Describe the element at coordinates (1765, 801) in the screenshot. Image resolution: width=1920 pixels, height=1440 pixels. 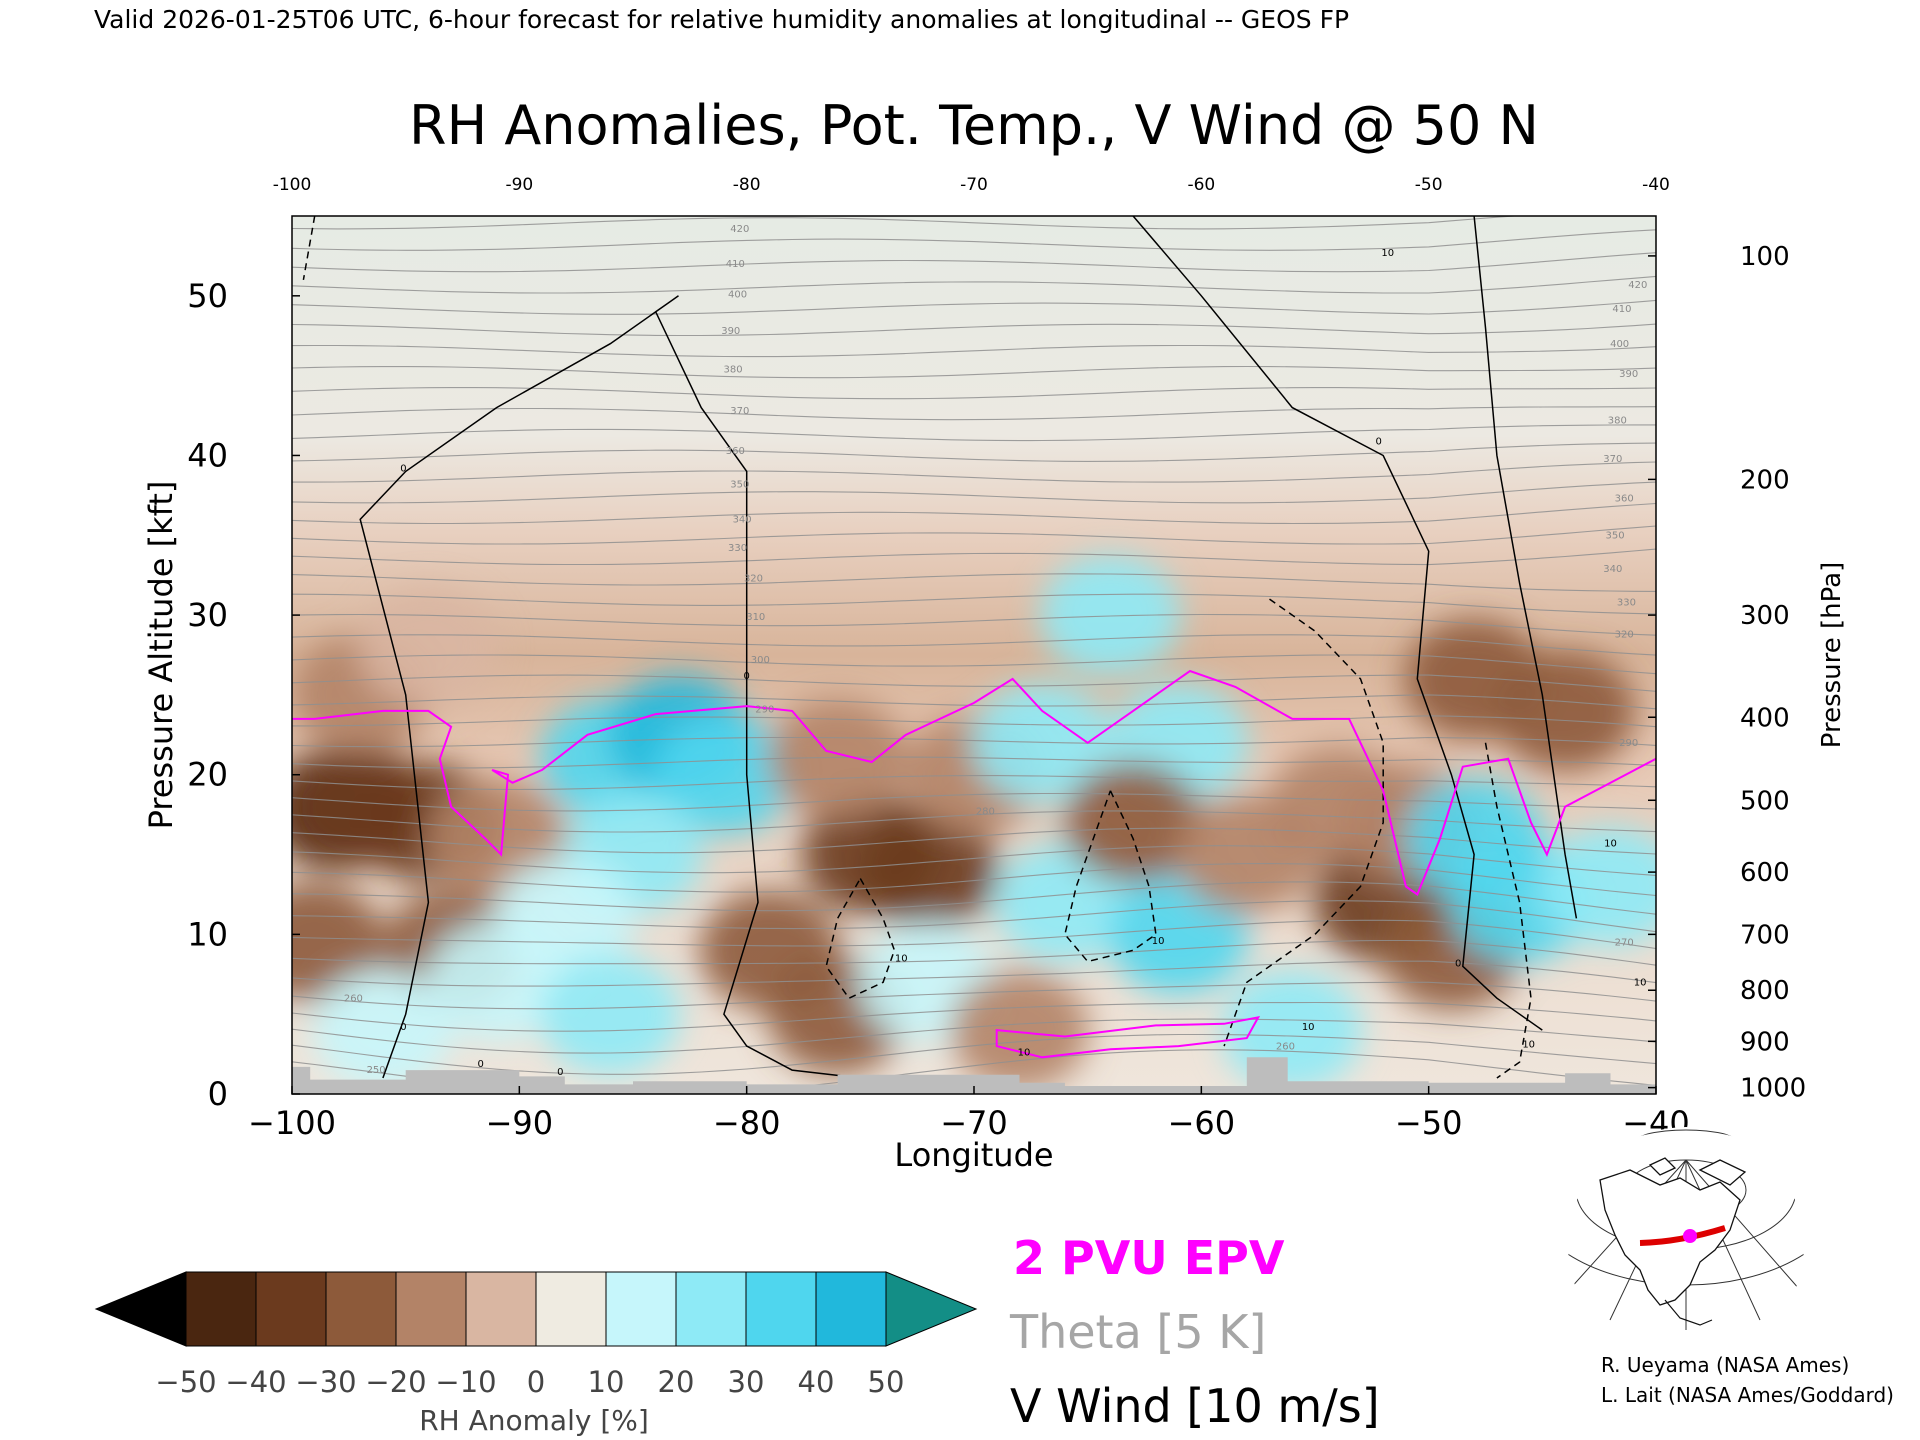
I see `y2-tick-label: 500` at that location.